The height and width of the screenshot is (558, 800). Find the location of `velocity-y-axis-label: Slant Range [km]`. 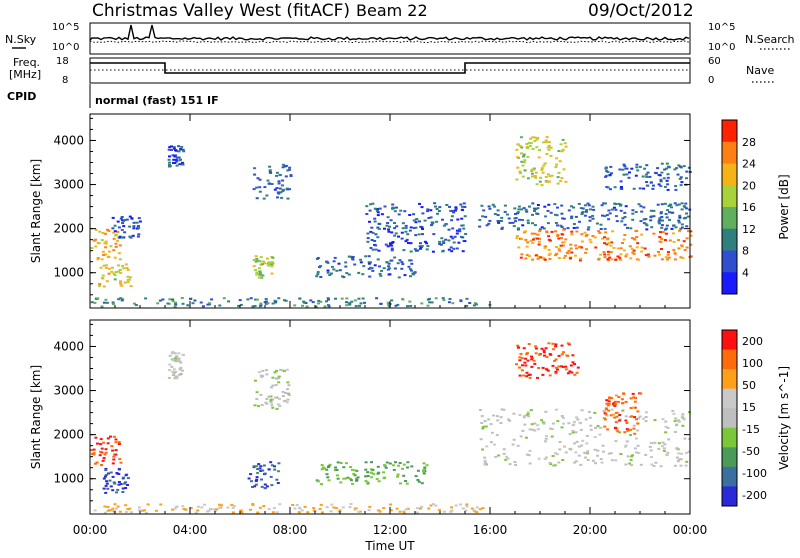

velocity-y-axis-label: Slant Range [km] is located at coordinates (36, 417).